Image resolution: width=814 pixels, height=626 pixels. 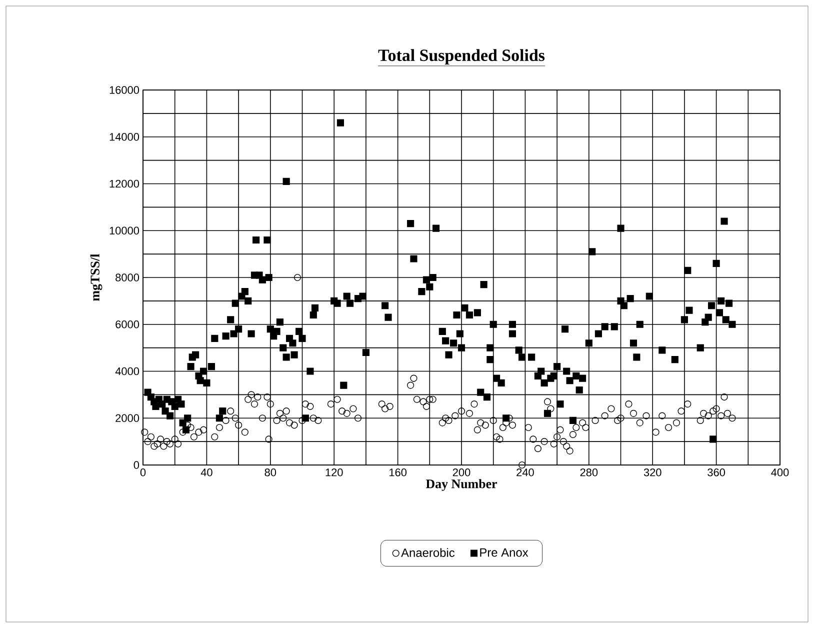 I want to click on x-tick-label: 320, so click(x=653, y=472).